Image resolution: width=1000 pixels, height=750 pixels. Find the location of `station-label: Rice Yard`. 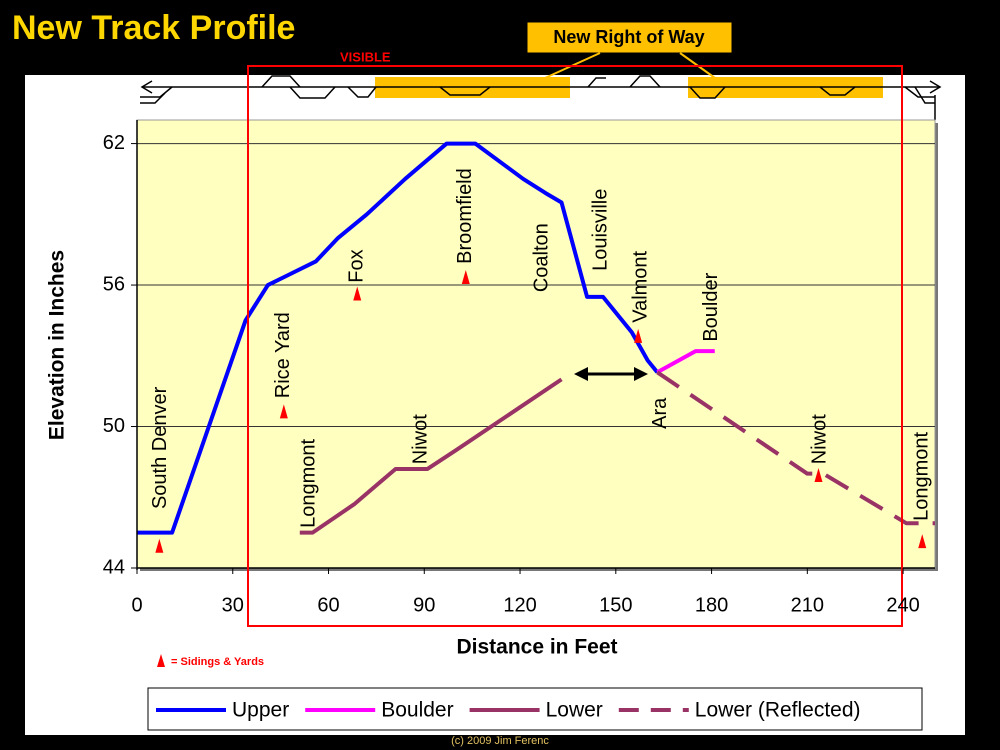

station-label: Rice Yard is located at coordinates (283, 355).